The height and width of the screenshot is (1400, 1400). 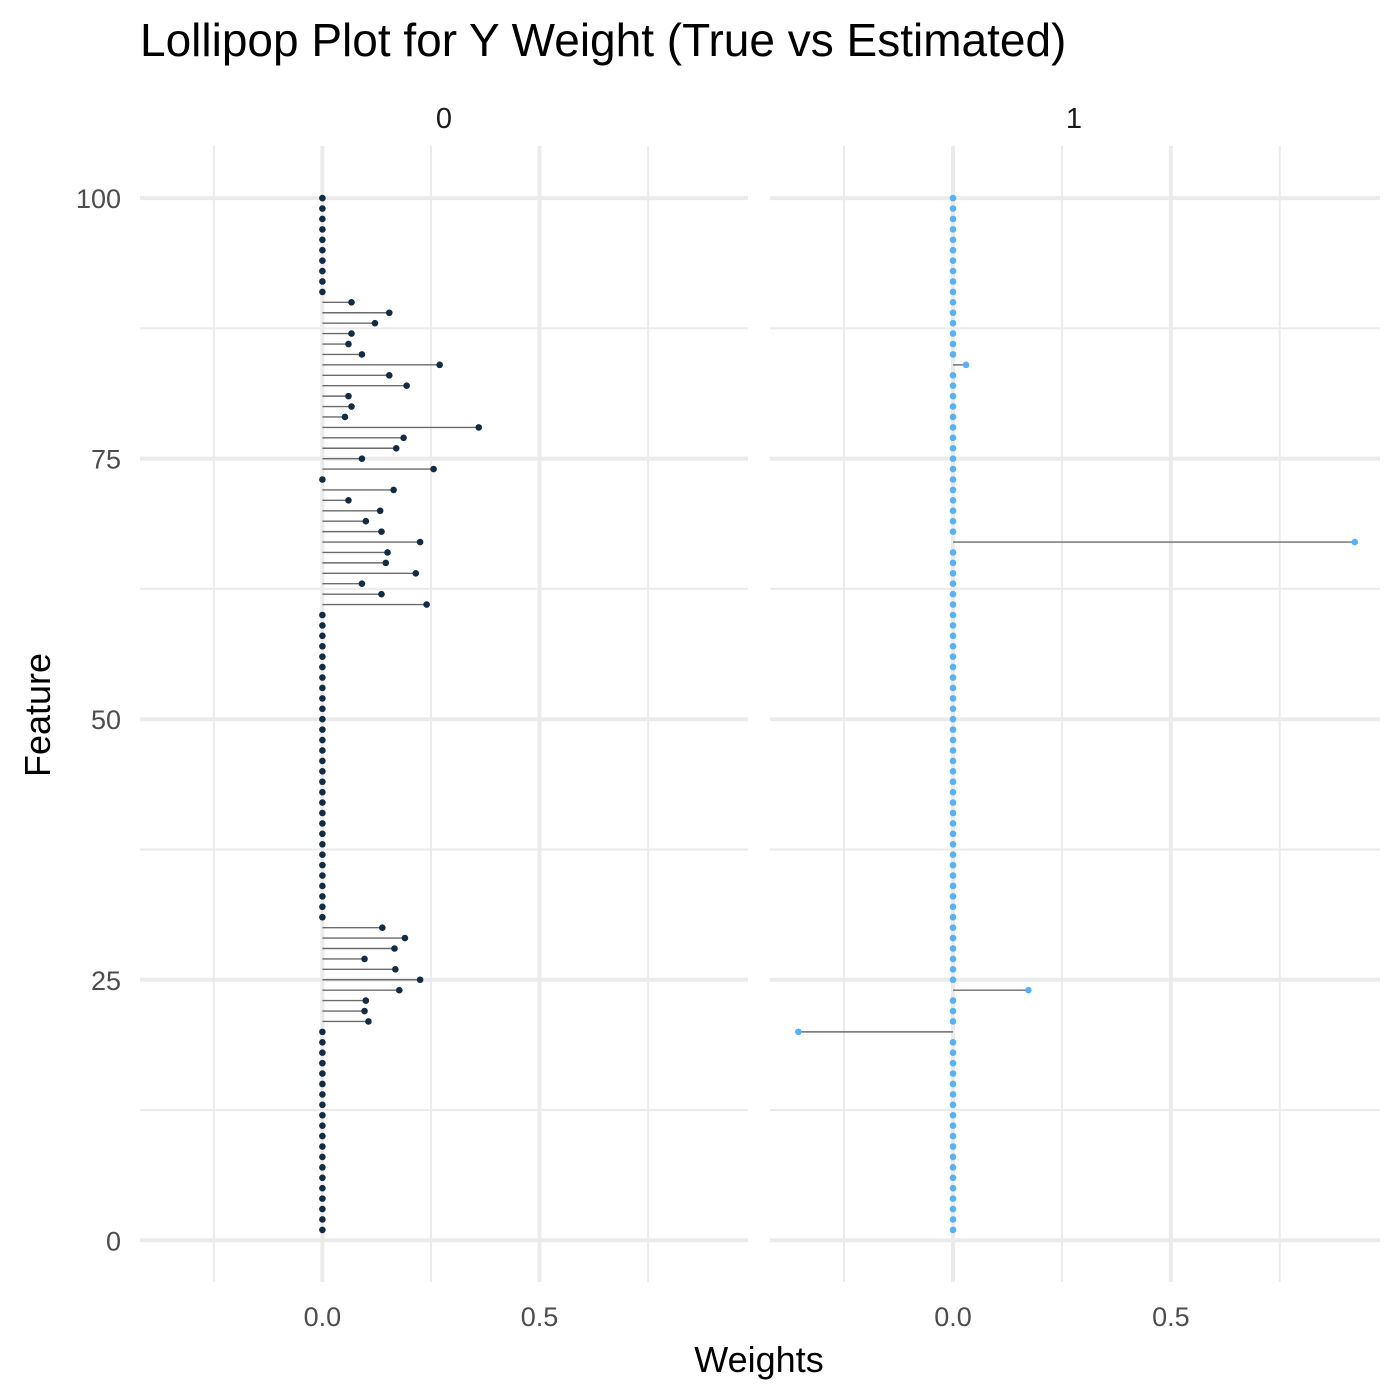 What do you see at coordinates (323, 1317) in the screenshot?
I see `x-tick-label: 0.0` at bounding box center [323, 1317].